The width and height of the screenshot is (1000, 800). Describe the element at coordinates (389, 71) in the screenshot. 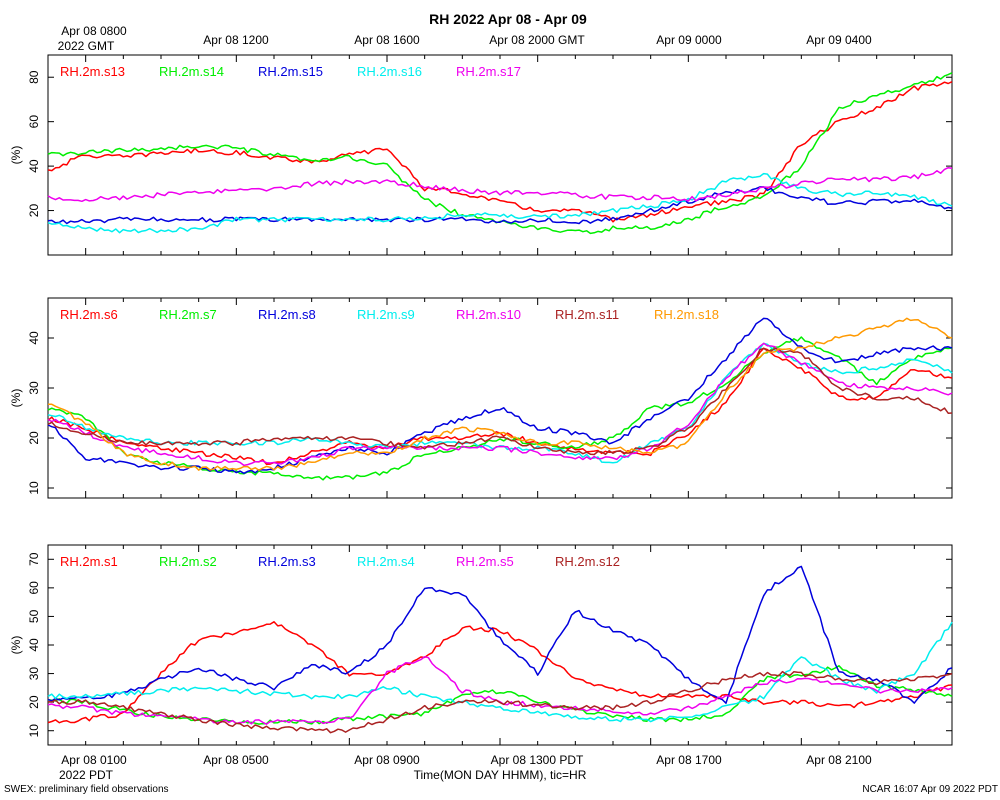

I see `legend-RH.2m.s16: RH.2m.s16` at that location.